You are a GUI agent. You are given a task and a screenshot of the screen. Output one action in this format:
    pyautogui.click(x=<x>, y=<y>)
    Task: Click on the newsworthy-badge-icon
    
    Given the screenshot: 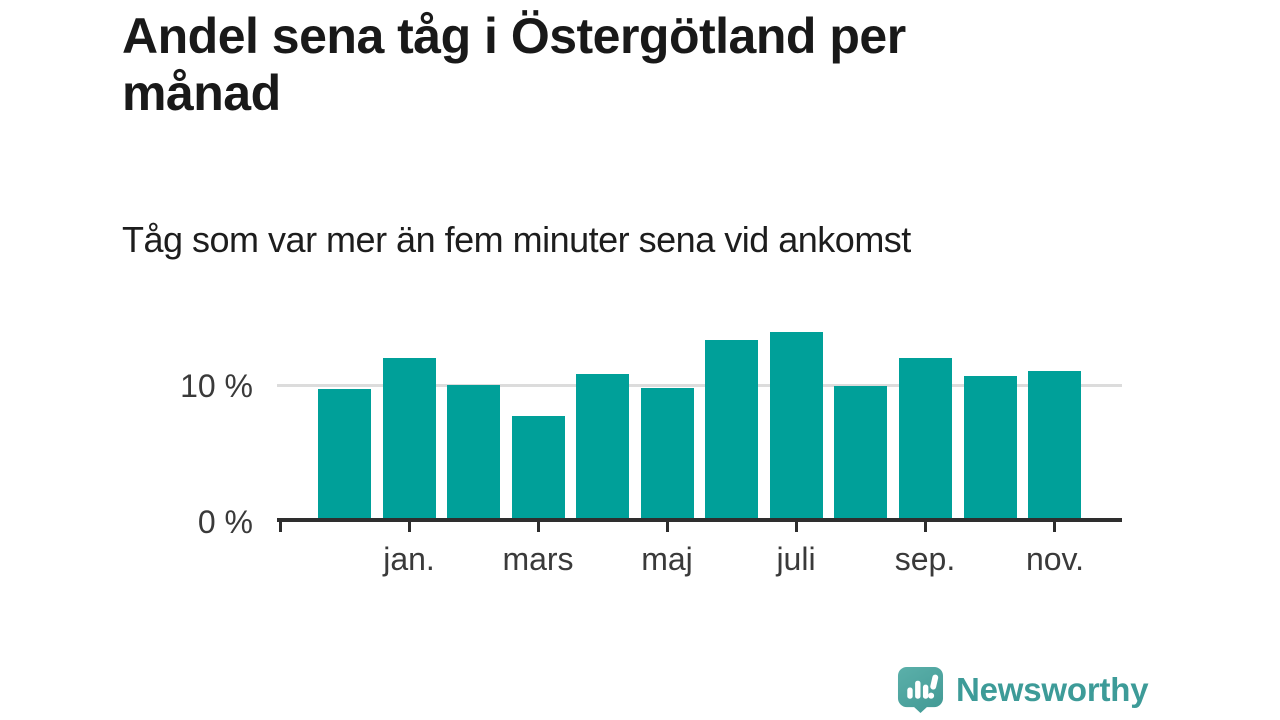 What is the action you would take?
    pyautogui.click(x=920, y=689)
    